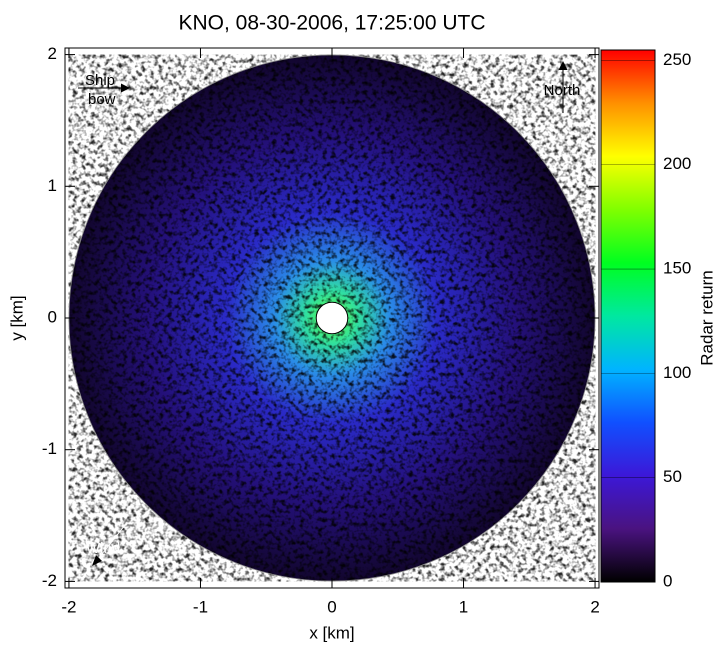 Image resolution: width=728 pixels, height=650 pixels. What do you see at coordinates (200, 606) in the screenshot?
I see `x-tick-label: -1` at bounding box center [200, 606].